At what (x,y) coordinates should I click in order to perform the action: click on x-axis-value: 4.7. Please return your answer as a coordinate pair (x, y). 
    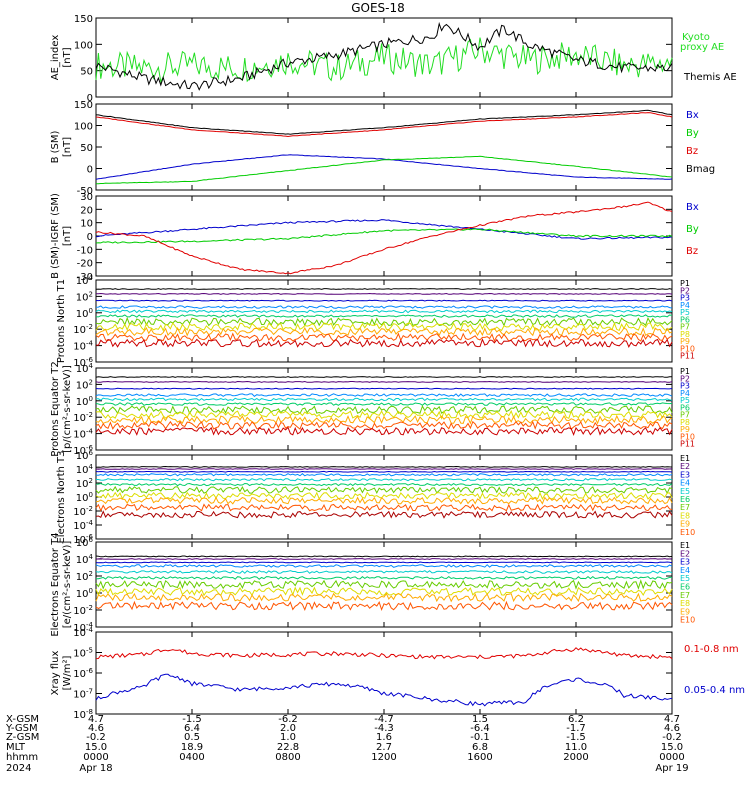
    Looking at the image, I should click on (96, 719).